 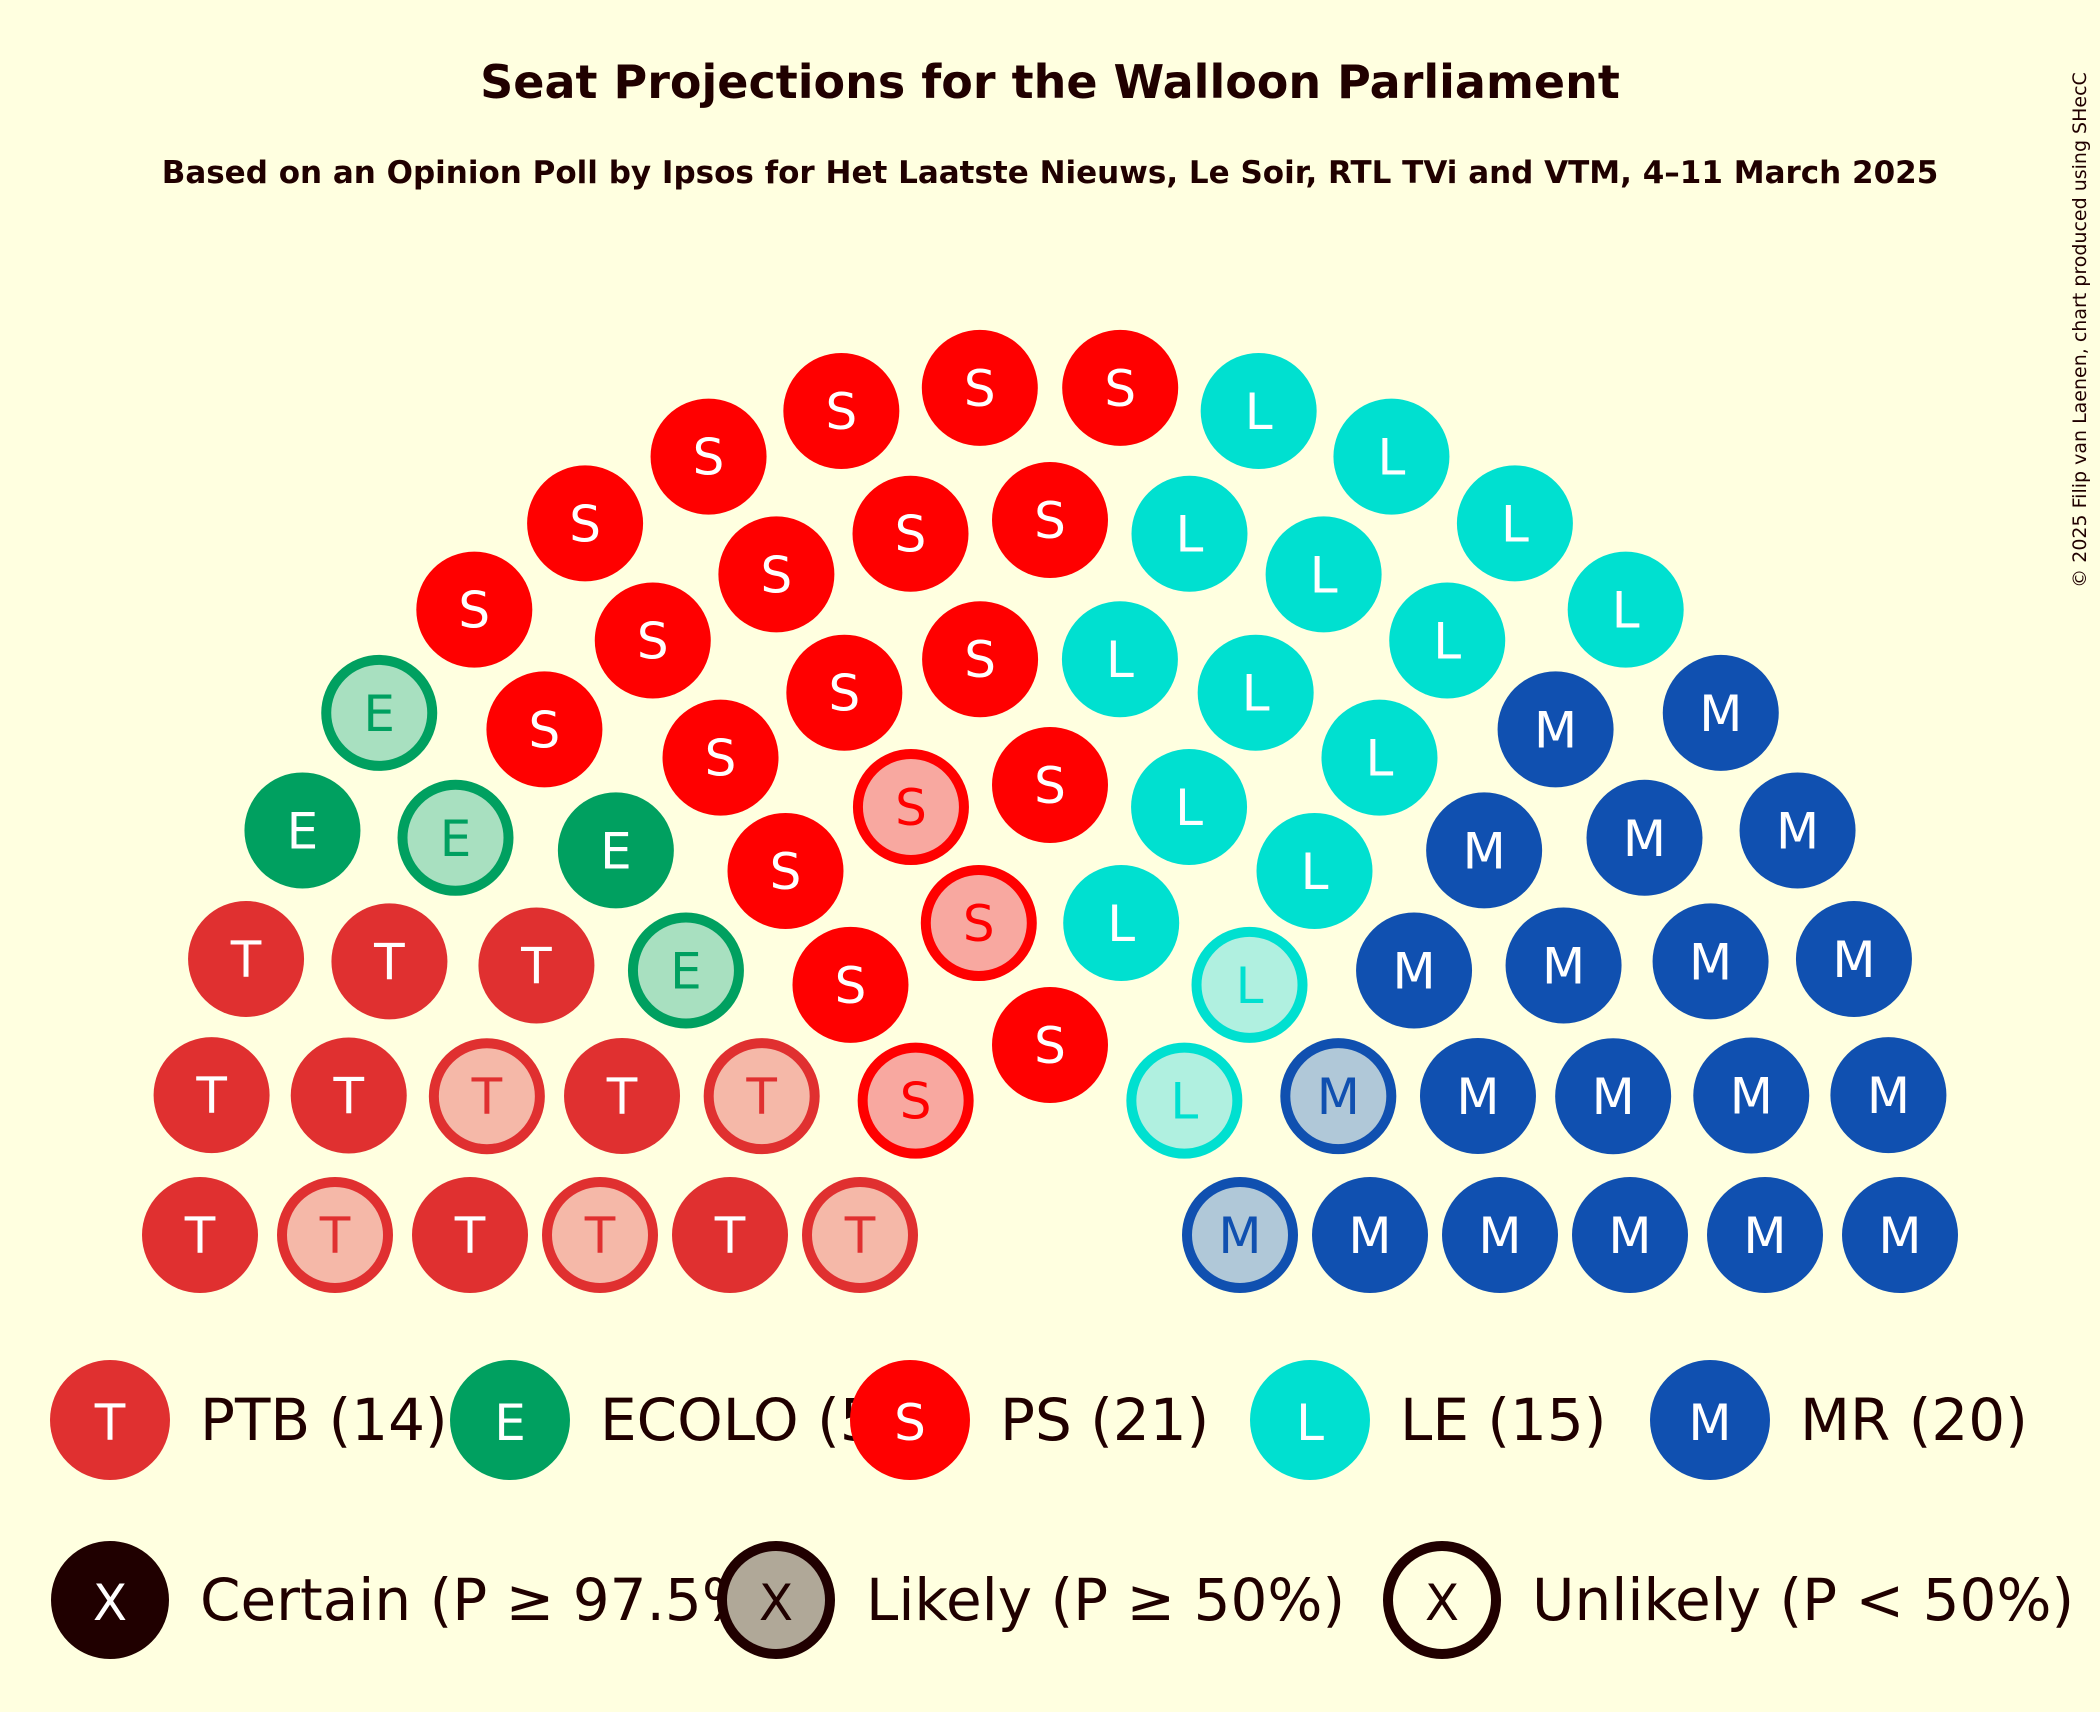 What do you see at coordinates (1240, 1235) in the screenshot?
I see `seat-mr-unlikely: M` at bounding box center [1240, 1235].